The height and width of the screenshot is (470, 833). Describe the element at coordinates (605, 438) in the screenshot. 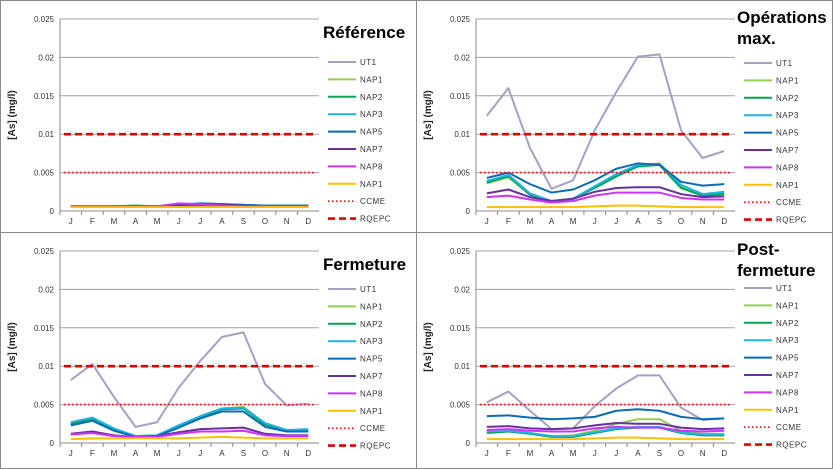

I see `series-line-nap1b` at that location.